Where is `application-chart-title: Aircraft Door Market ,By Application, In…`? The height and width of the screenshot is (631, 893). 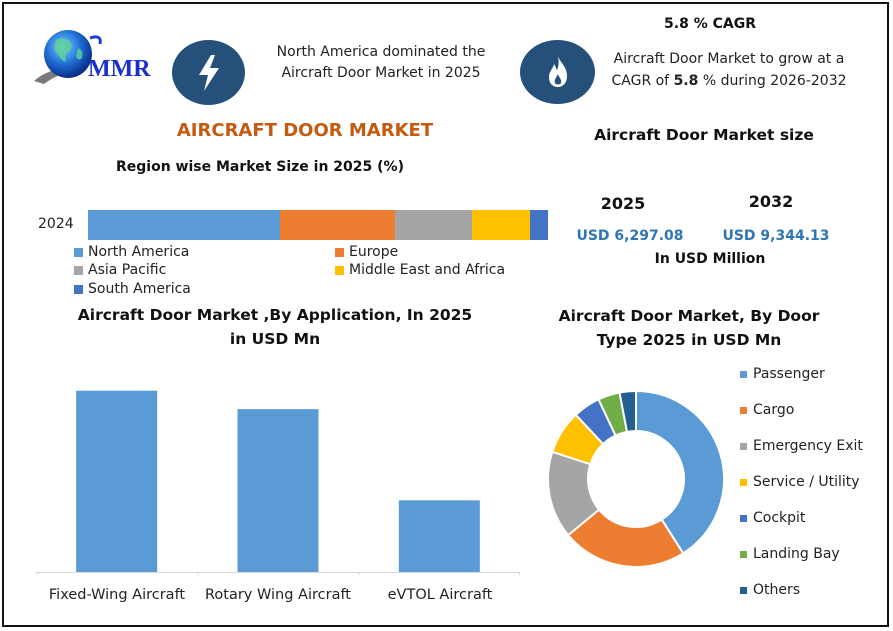 application-chart-title: Aircraft Door Market ,By Application, In… is located at coordinates (275, 327).